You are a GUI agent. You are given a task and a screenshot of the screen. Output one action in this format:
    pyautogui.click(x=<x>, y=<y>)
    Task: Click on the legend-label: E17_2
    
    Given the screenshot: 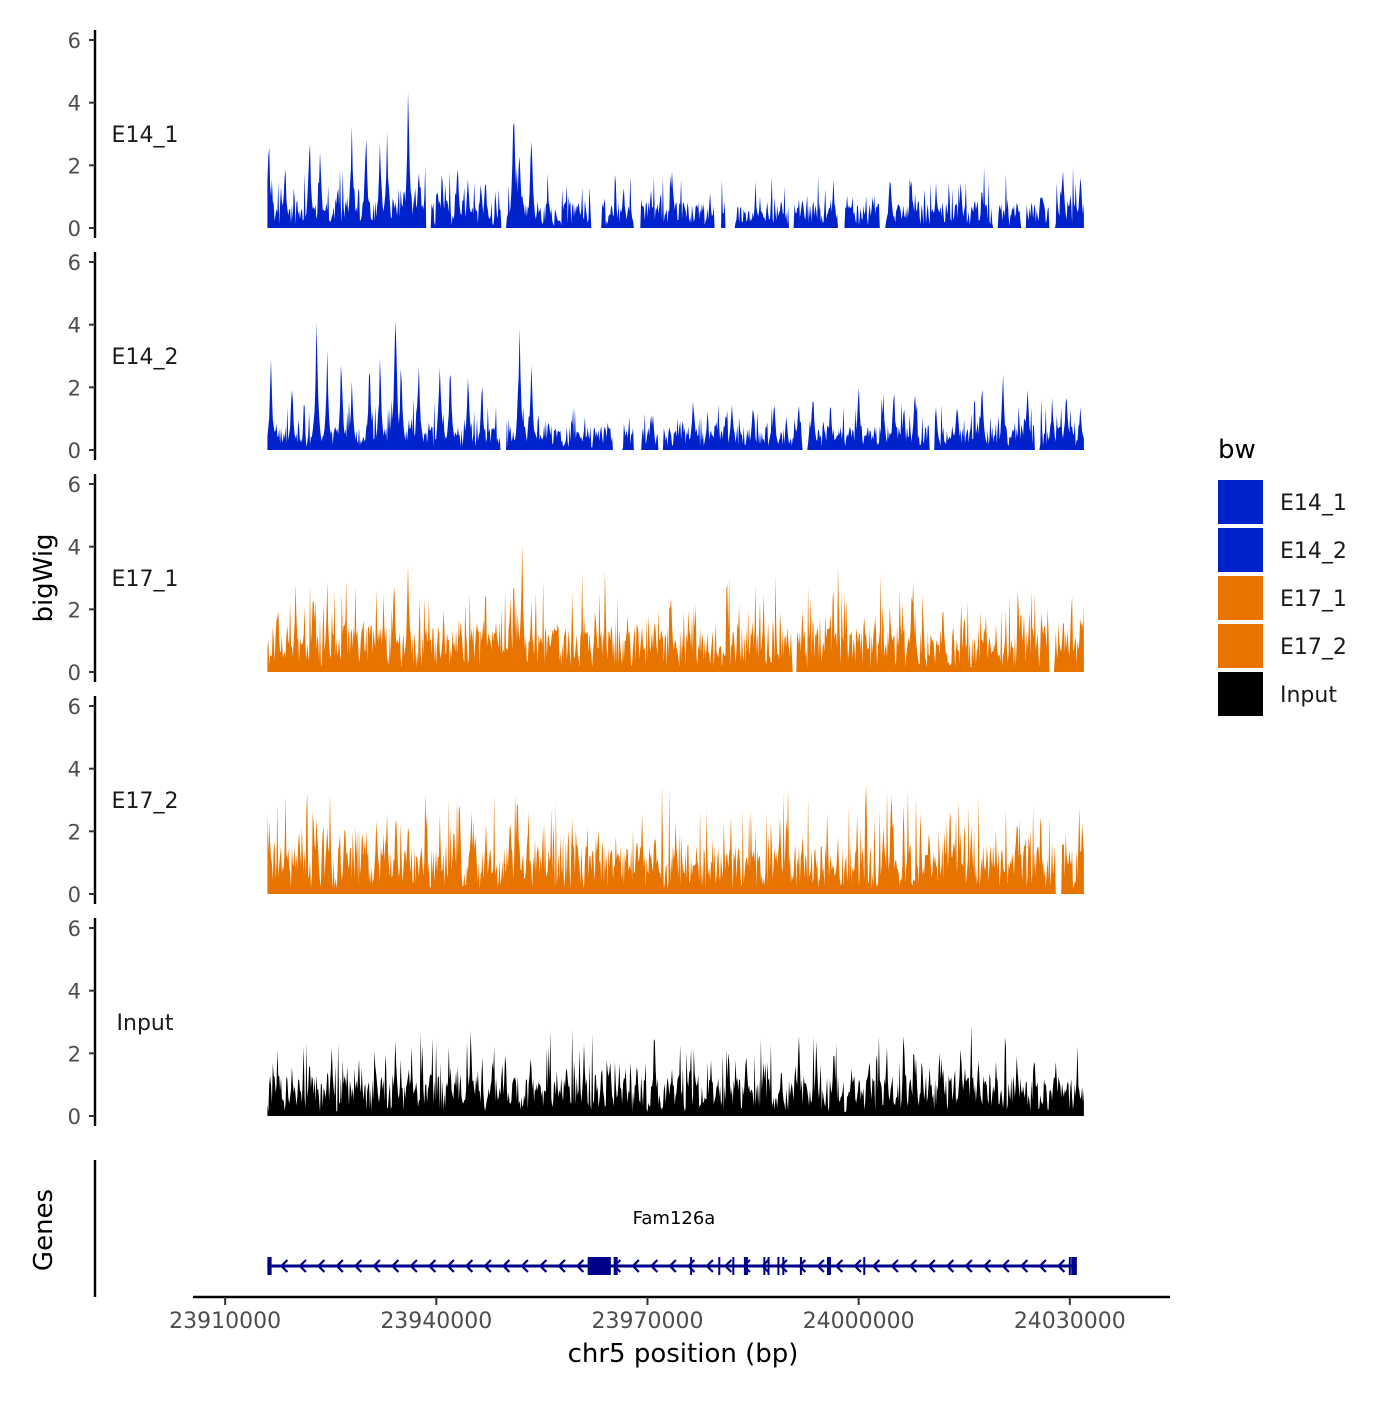 What is the action you would take?
    pyautogui.click(x=1313, y=647)
    